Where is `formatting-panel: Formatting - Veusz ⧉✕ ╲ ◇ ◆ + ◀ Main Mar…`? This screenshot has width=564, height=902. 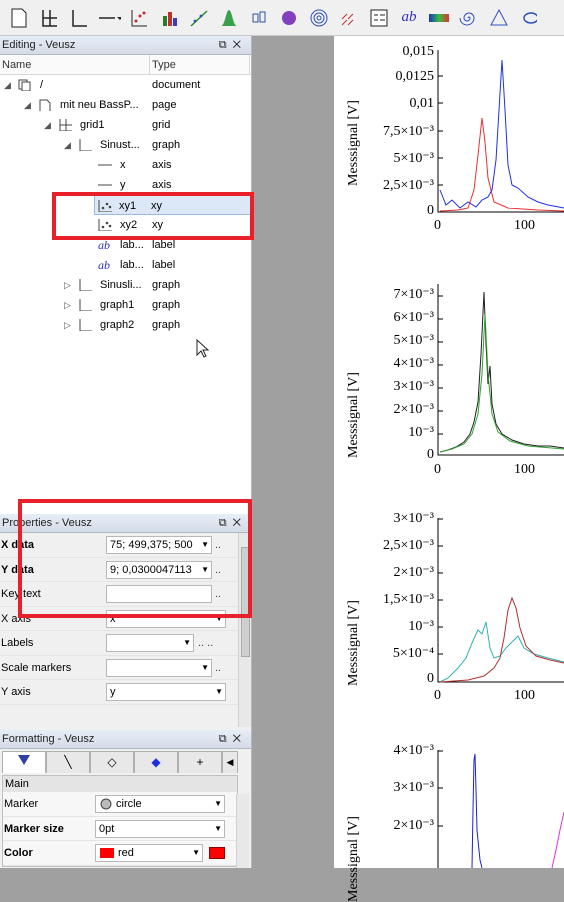 formatting-panel: Formatting - Veusz ⧉✕ ╲ ◇ ◆ + ◀ Main Mar… is located at coordinates (125, 799).